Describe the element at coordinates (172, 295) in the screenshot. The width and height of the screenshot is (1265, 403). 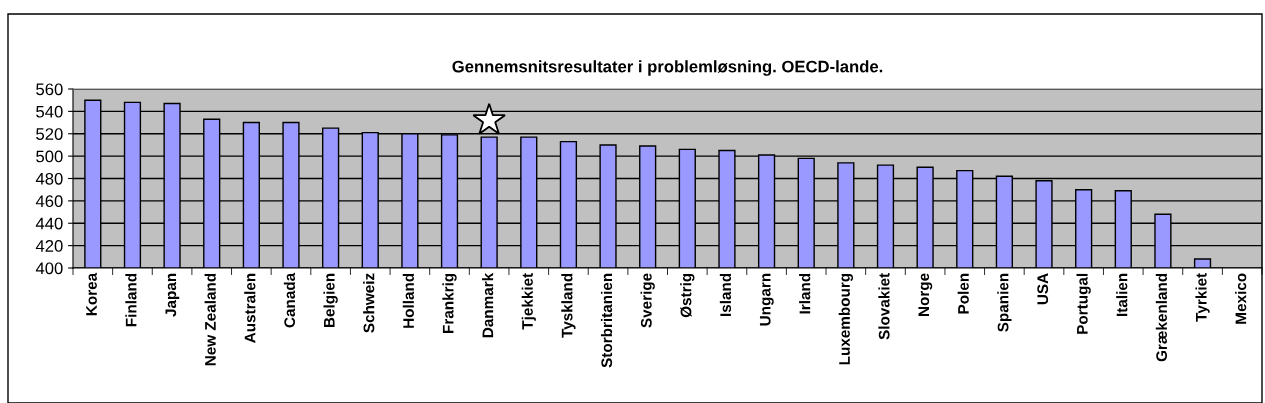
I see `x-tick-label: Japan` at that location.